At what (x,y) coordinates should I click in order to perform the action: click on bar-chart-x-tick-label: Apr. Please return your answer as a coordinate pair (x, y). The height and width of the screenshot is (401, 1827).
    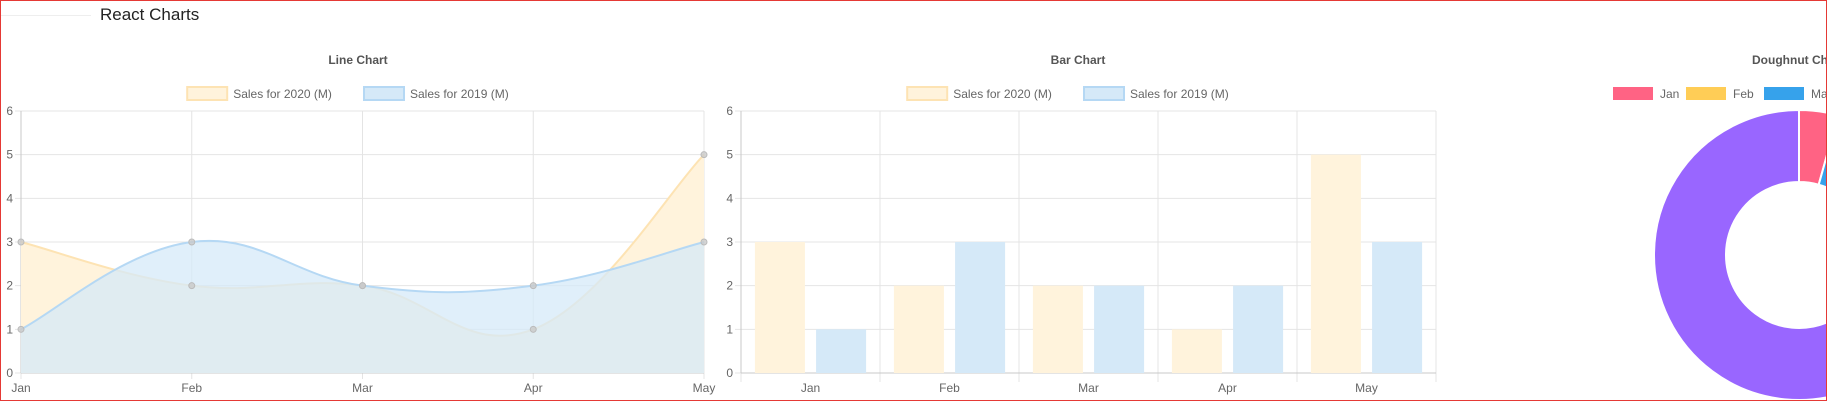
    Looking at the image, I should click on (1227, 388).